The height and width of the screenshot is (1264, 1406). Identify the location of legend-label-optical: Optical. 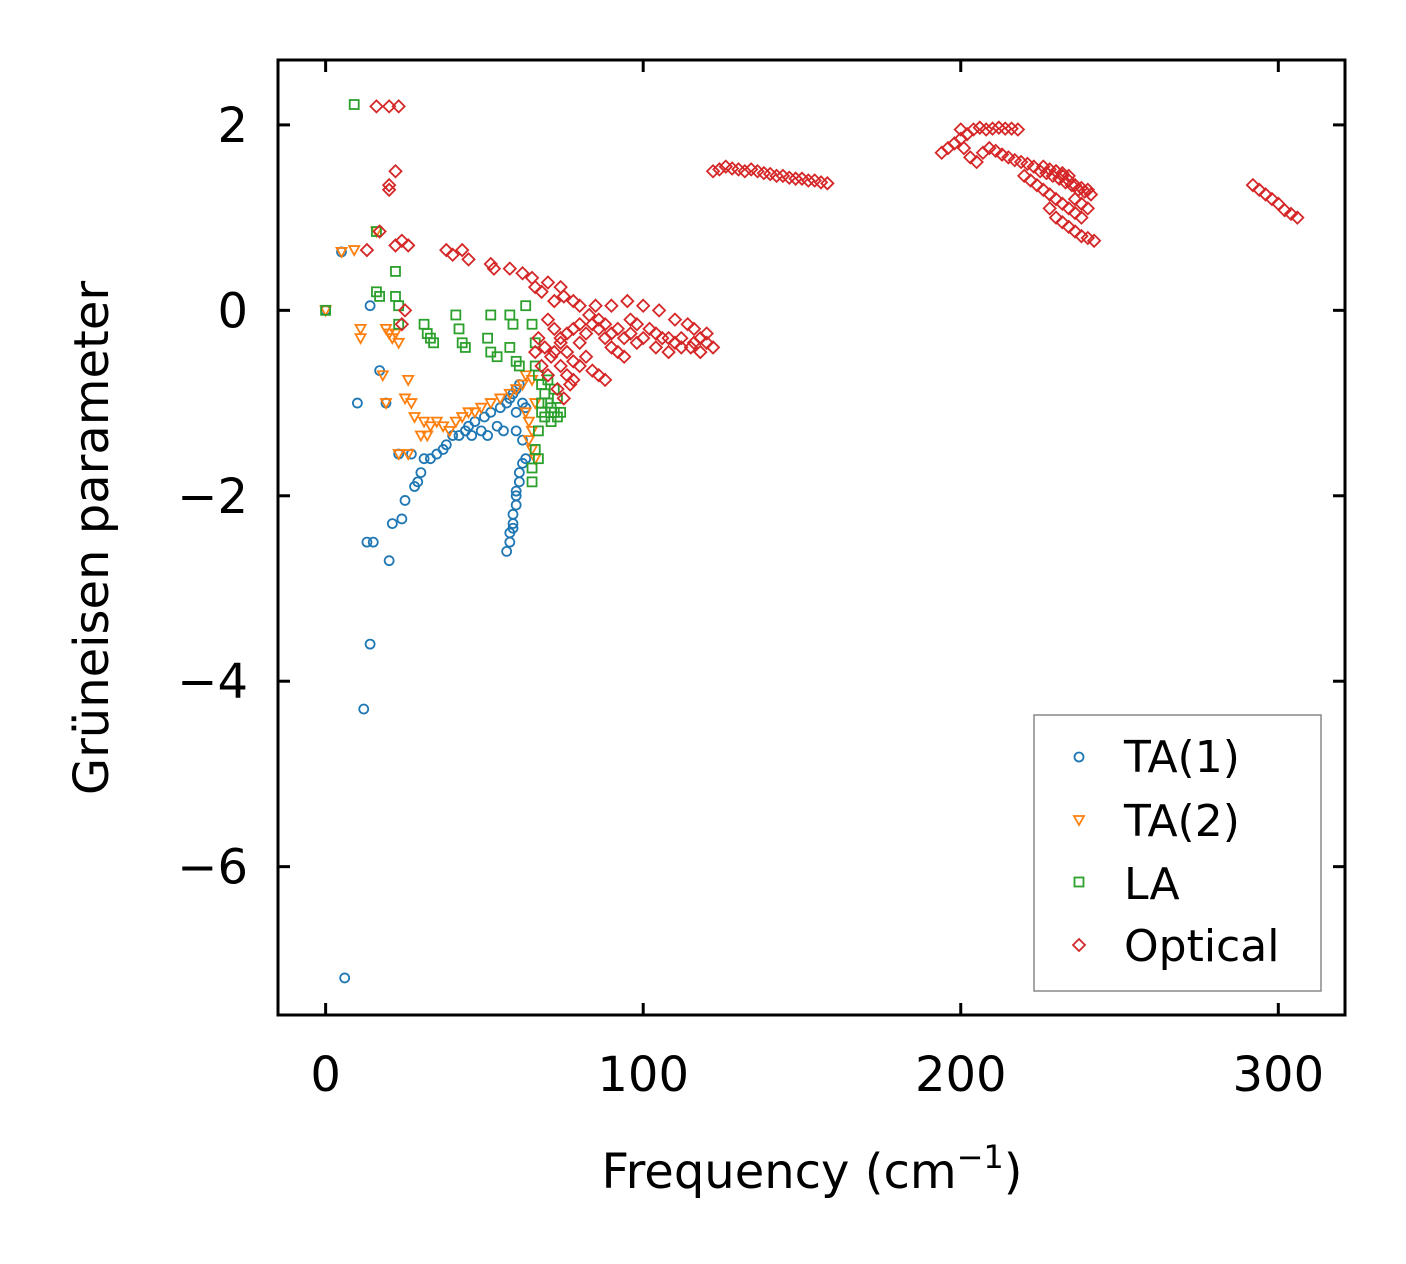
(1201, 946).